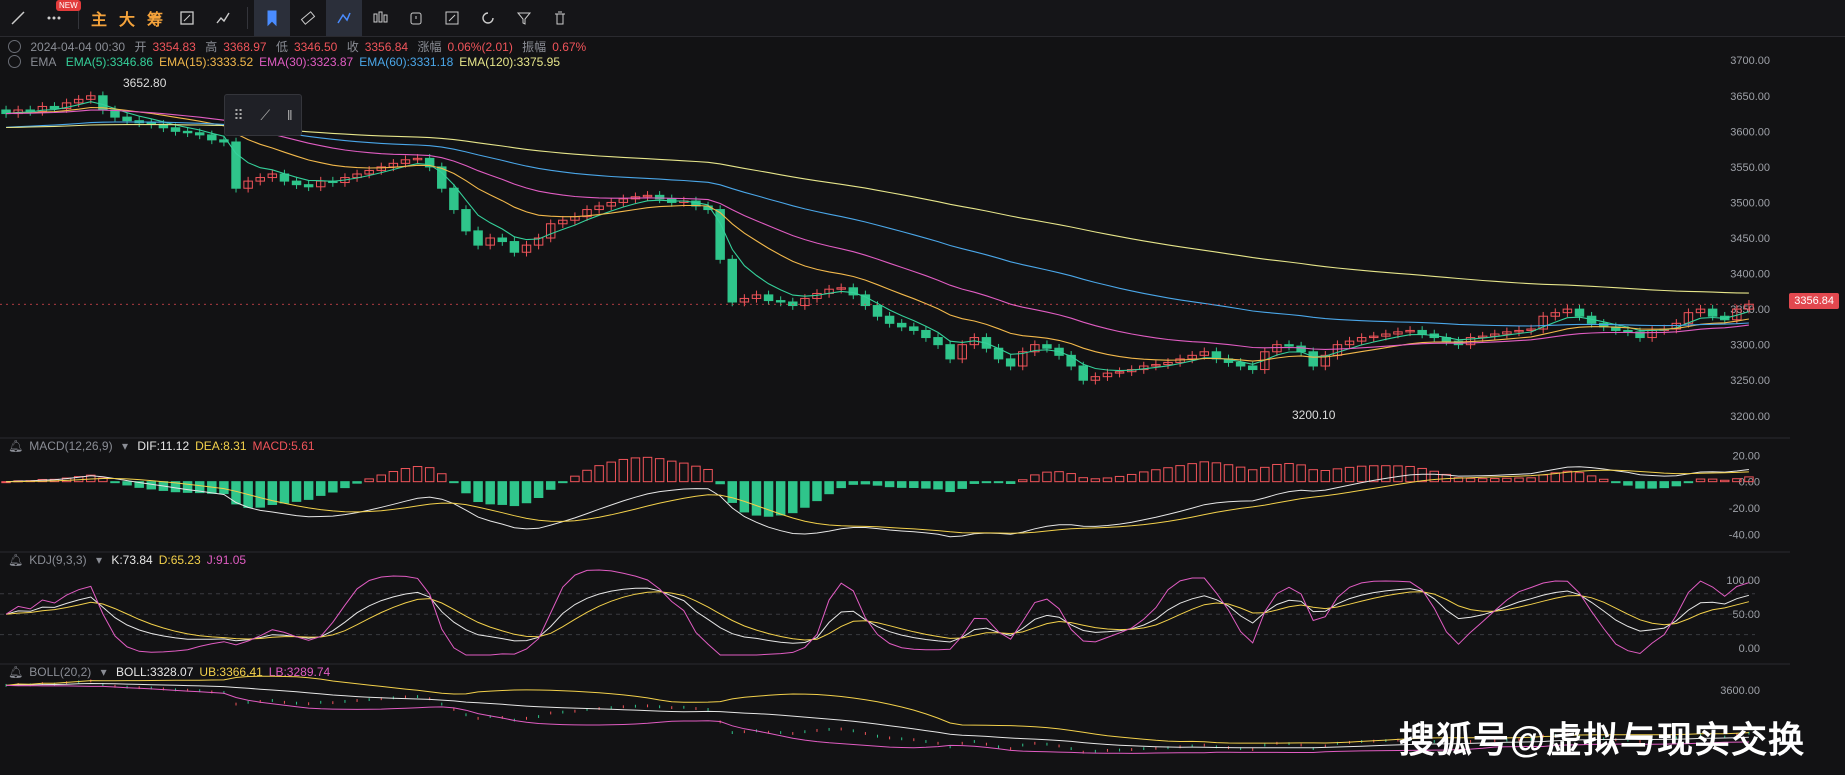 The width and height of the screenshot is (1845, 775). I want to click on ruler-icon, so click(308, 18).